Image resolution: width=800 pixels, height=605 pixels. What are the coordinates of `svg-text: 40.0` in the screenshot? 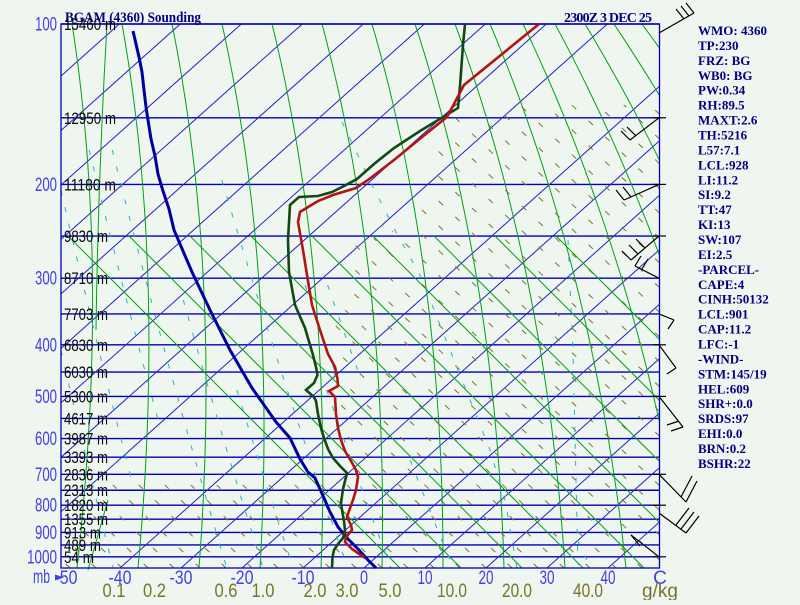 It's located at (588, 590).